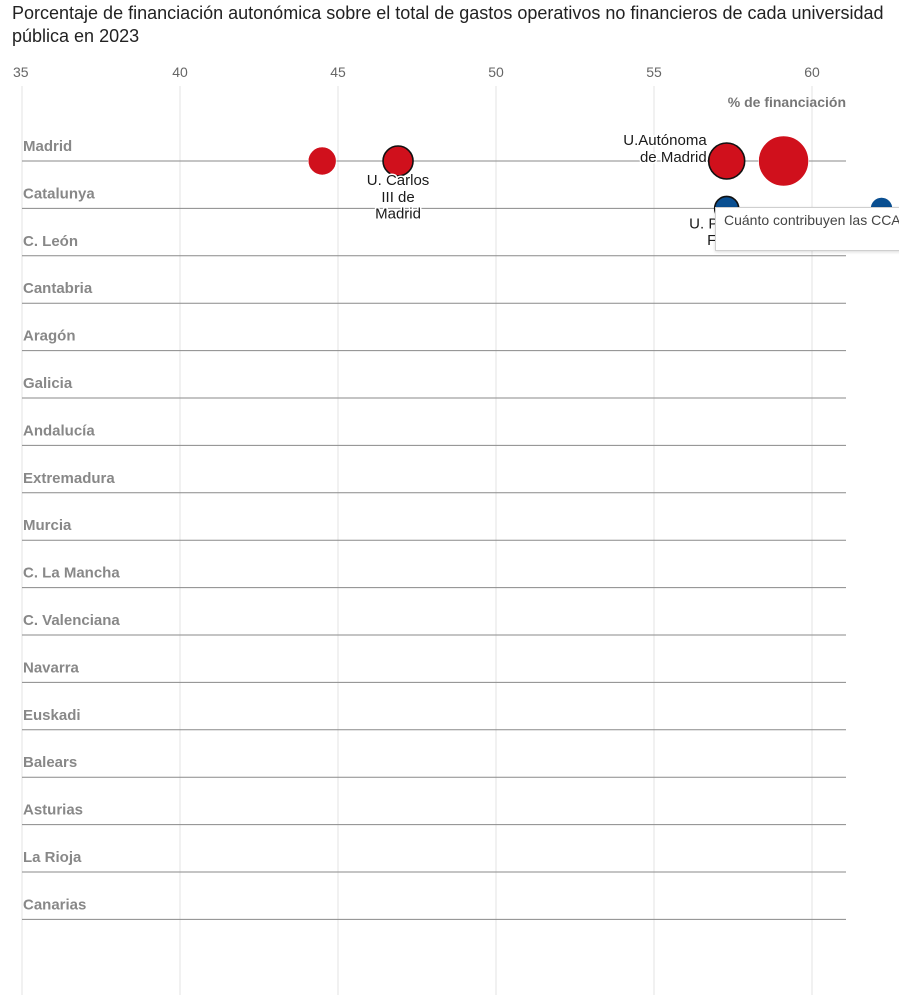 The image size is (899, 1000). Describe the element at coordinates (48, 383) in the screenshot. I see `row-label: Galicia` at that location.